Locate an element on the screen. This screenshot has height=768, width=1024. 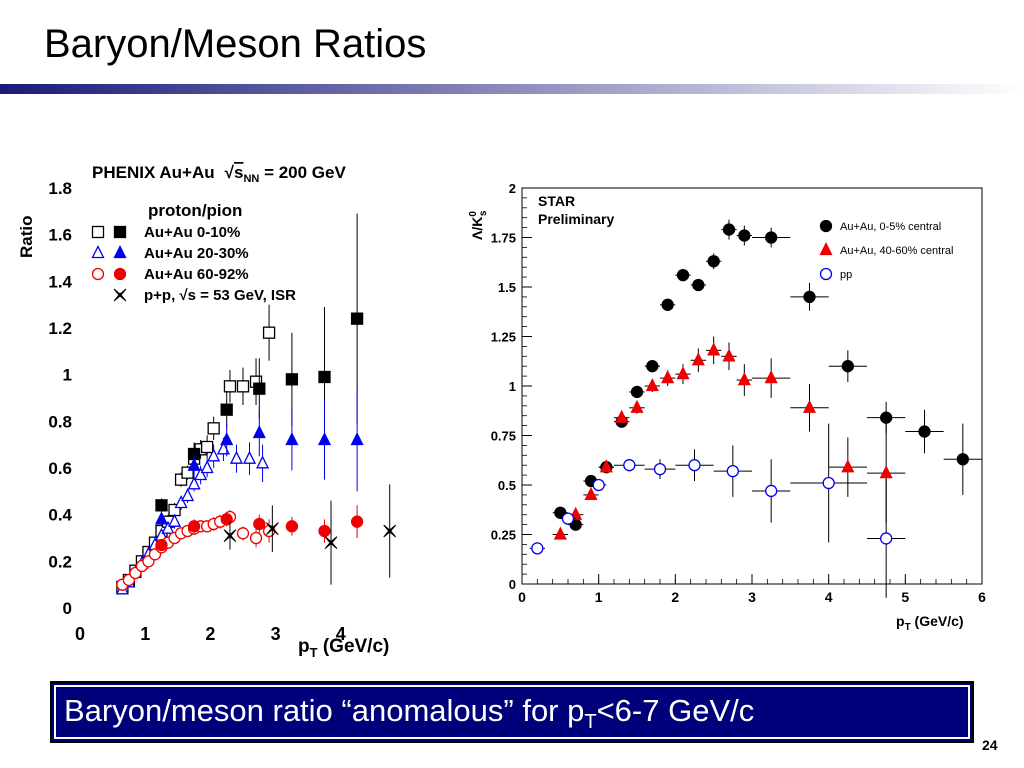
phenix-y-tick-label: 1.4 is located at coordinates (60, 281).